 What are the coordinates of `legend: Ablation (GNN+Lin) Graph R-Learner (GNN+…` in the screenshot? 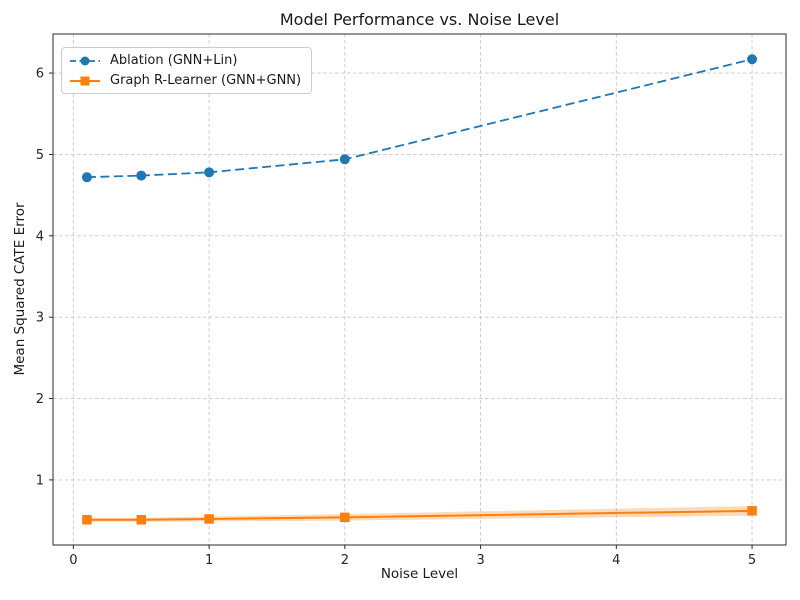 It's located at (187, 70).